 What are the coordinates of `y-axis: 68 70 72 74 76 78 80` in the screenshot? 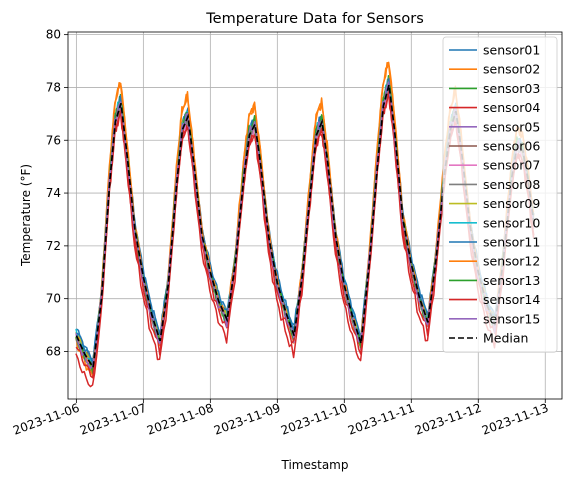 It's located at (57, 193).